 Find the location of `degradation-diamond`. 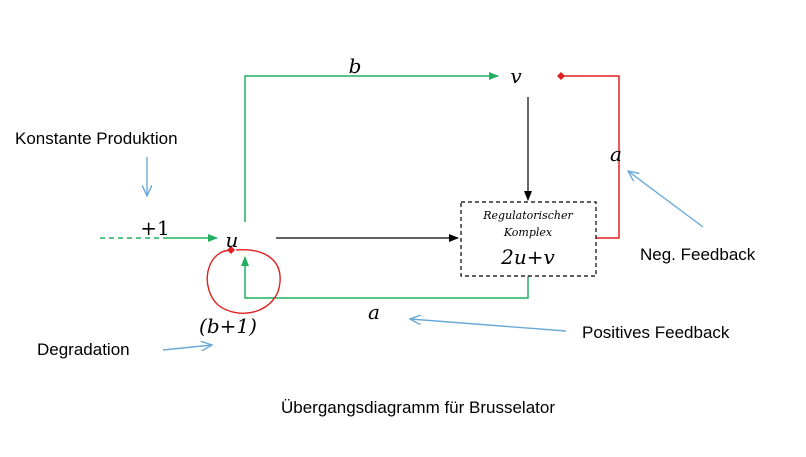

degradation-diamond is located at coordinates (231, 250).